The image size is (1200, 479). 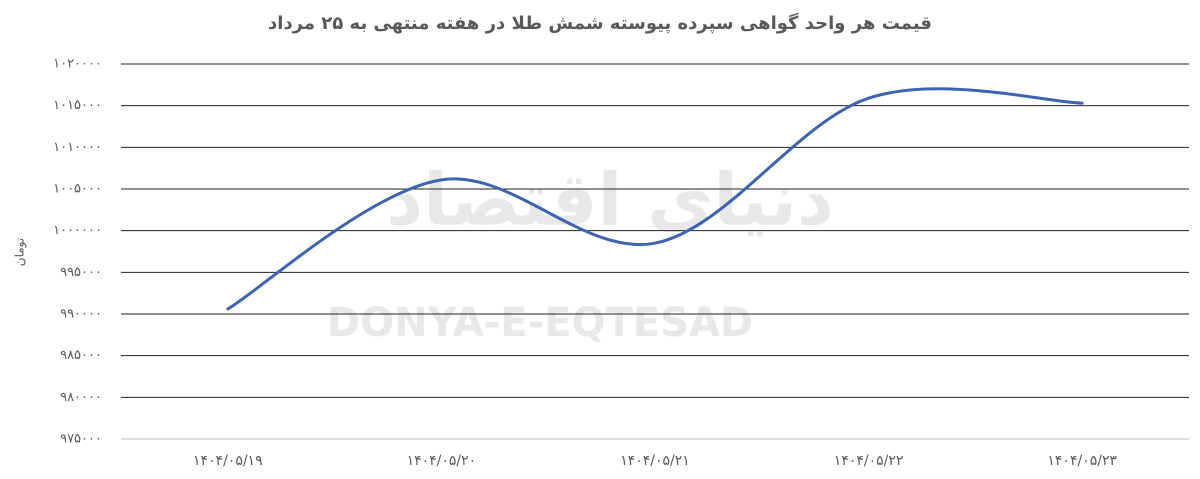 I want to click on y-tick-label: ۱۰۱۵۰۰۰, so click(x=77, y=105).